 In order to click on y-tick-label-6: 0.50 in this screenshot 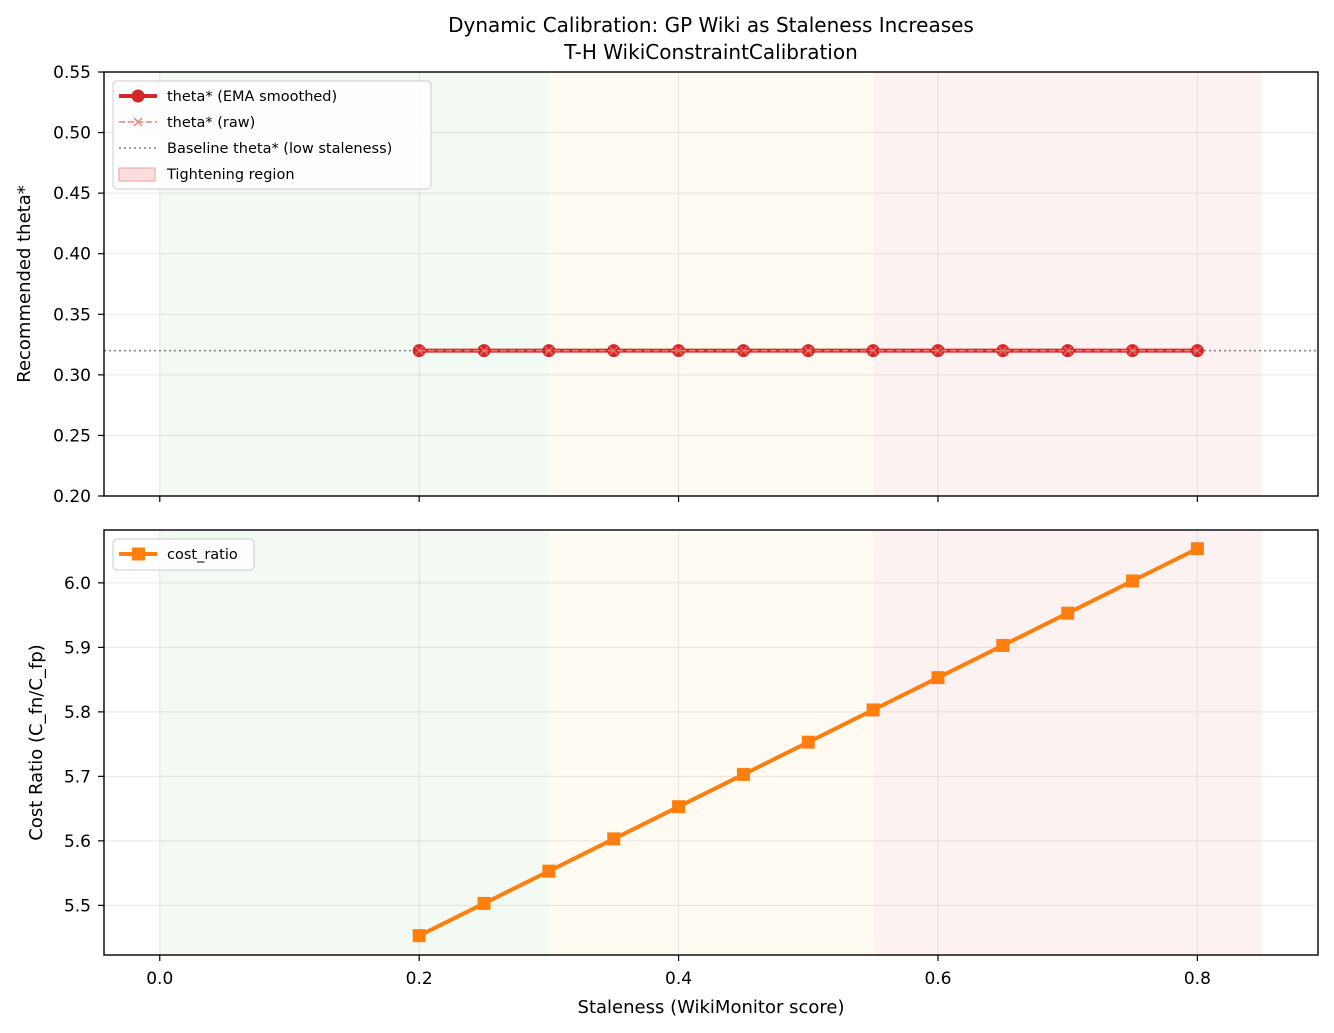, I will do `click(72, 134)`.